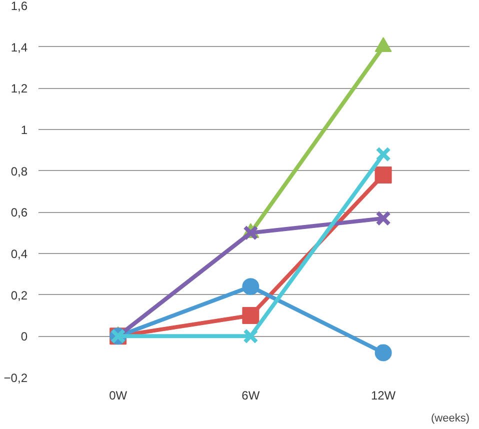  Describe the element at coordinates (251, 395) in the screenshot. I see `x-tick-label: 6W` at that location.